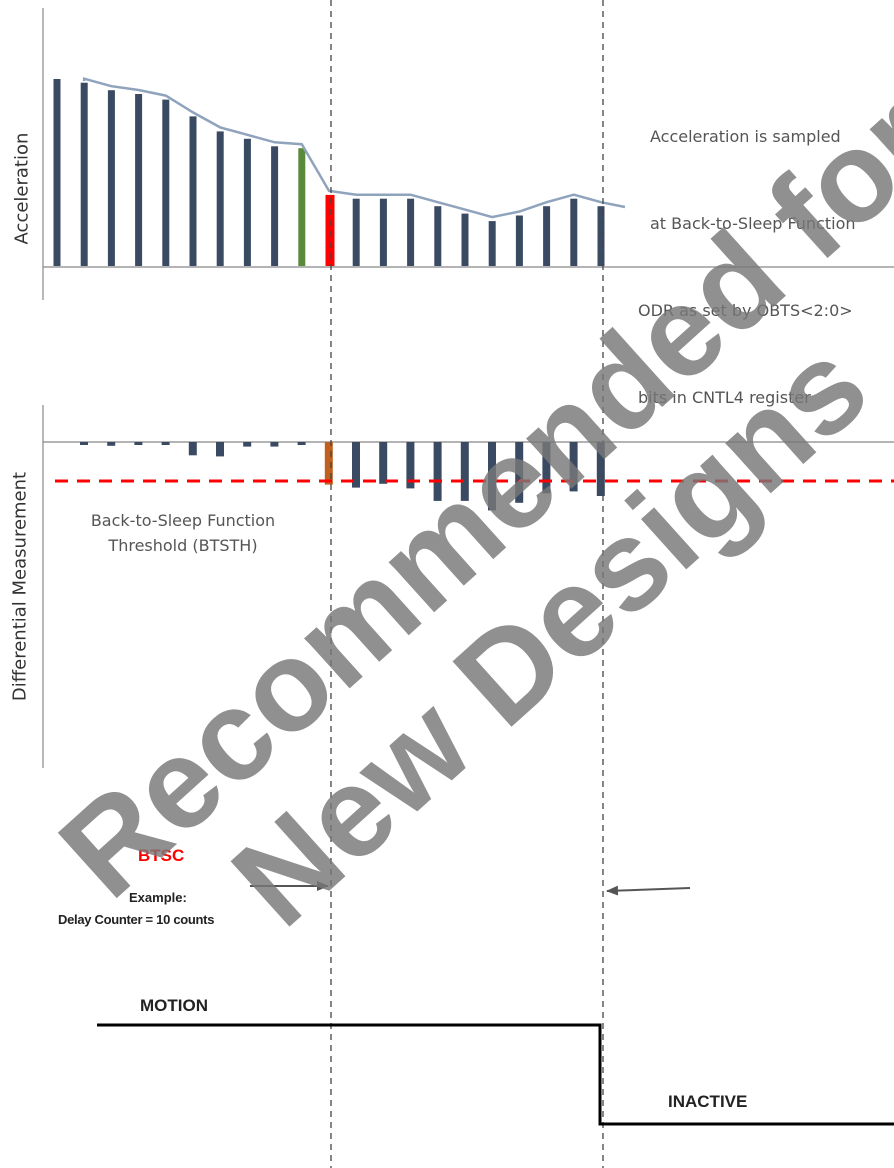  I want to click on state-waveform, so click(495, 1074).